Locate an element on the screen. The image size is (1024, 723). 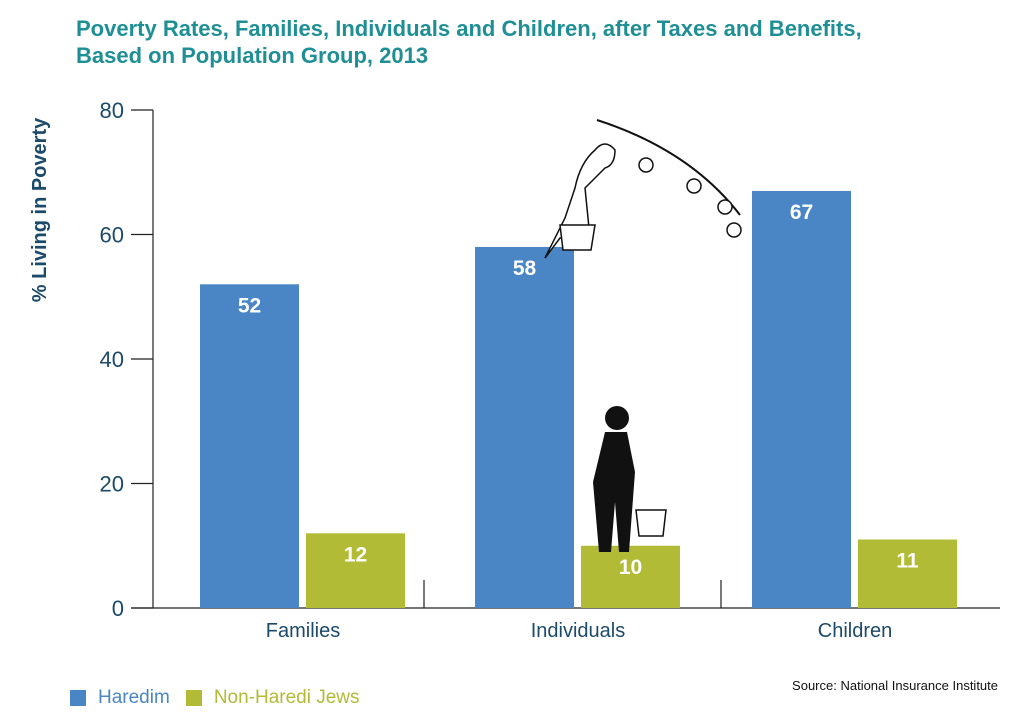
y-tick-label: 40 is located at coordinates (112, 359).